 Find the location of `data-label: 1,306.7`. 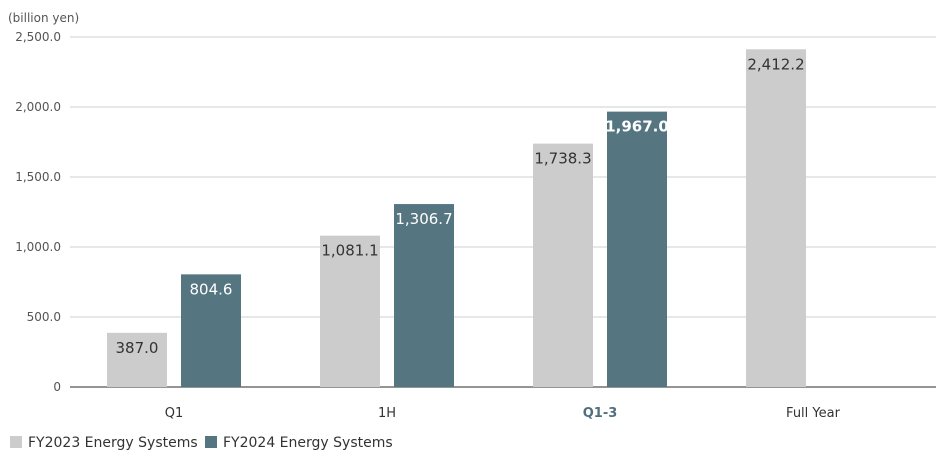

data-label: 1,306.7 is located at coordinates (423, 219).